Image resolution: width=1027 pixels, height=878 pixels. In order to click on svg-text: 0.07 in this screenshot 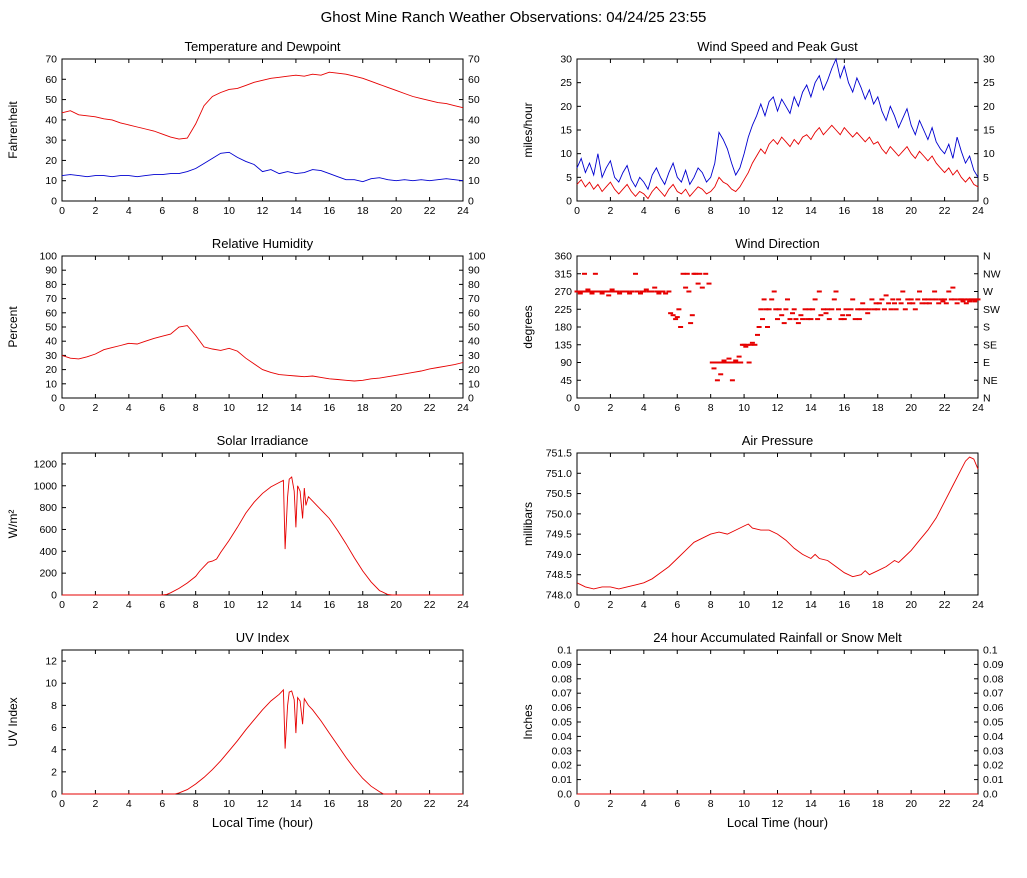, I will do `click(993, 694)`.